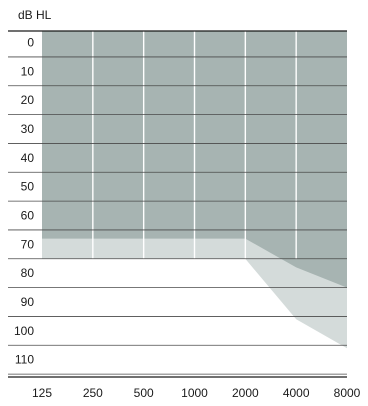 This screenshot has width=368, height=406. I want to click on x-tick-label-2000: 2000, so click(245, 393).